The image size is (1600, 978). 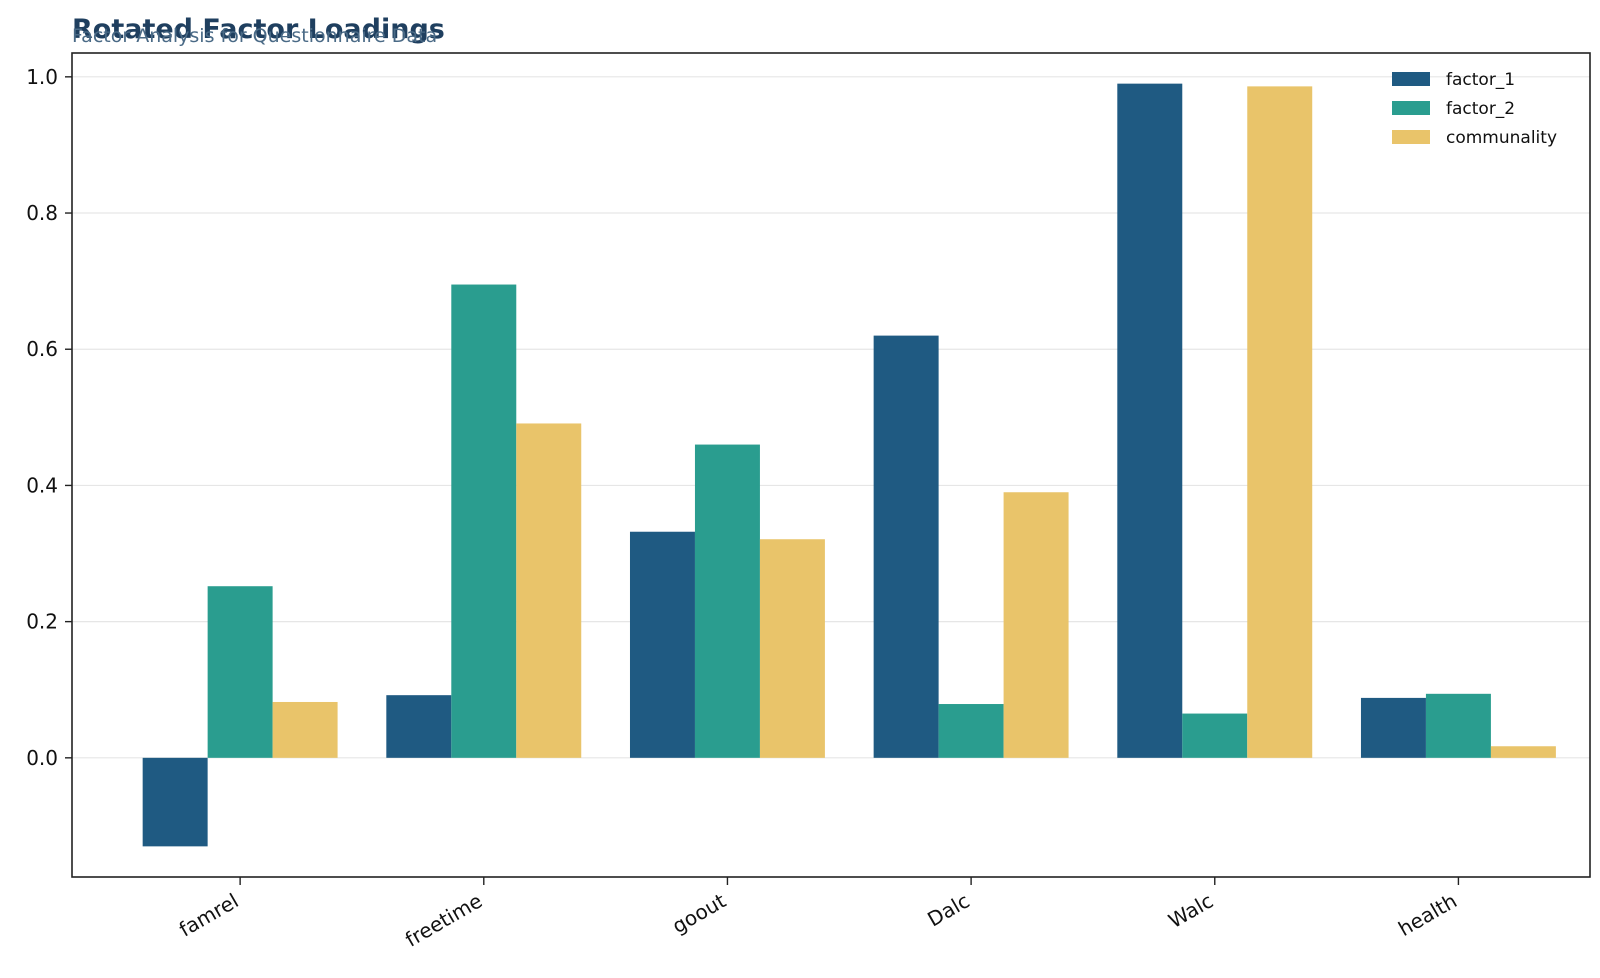 What do you see at coordinates (1458, 725) in the screenshot?
I see `bar-factor_2-health` at bounding box center [1458, 725].